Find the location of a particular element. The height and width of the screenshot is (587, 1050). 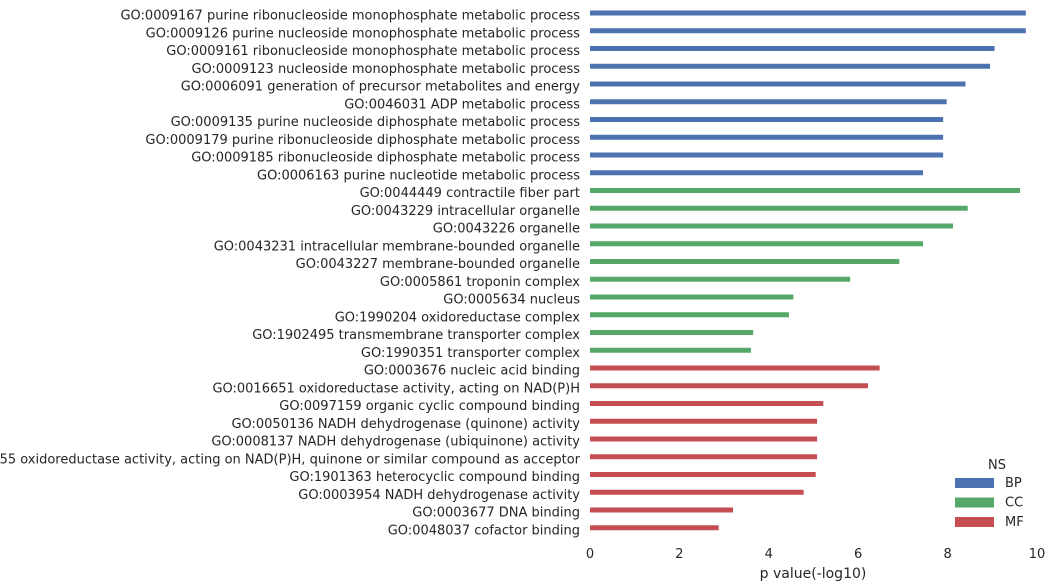

legend: NS BP CC MF is located at coordinates (989, 494).